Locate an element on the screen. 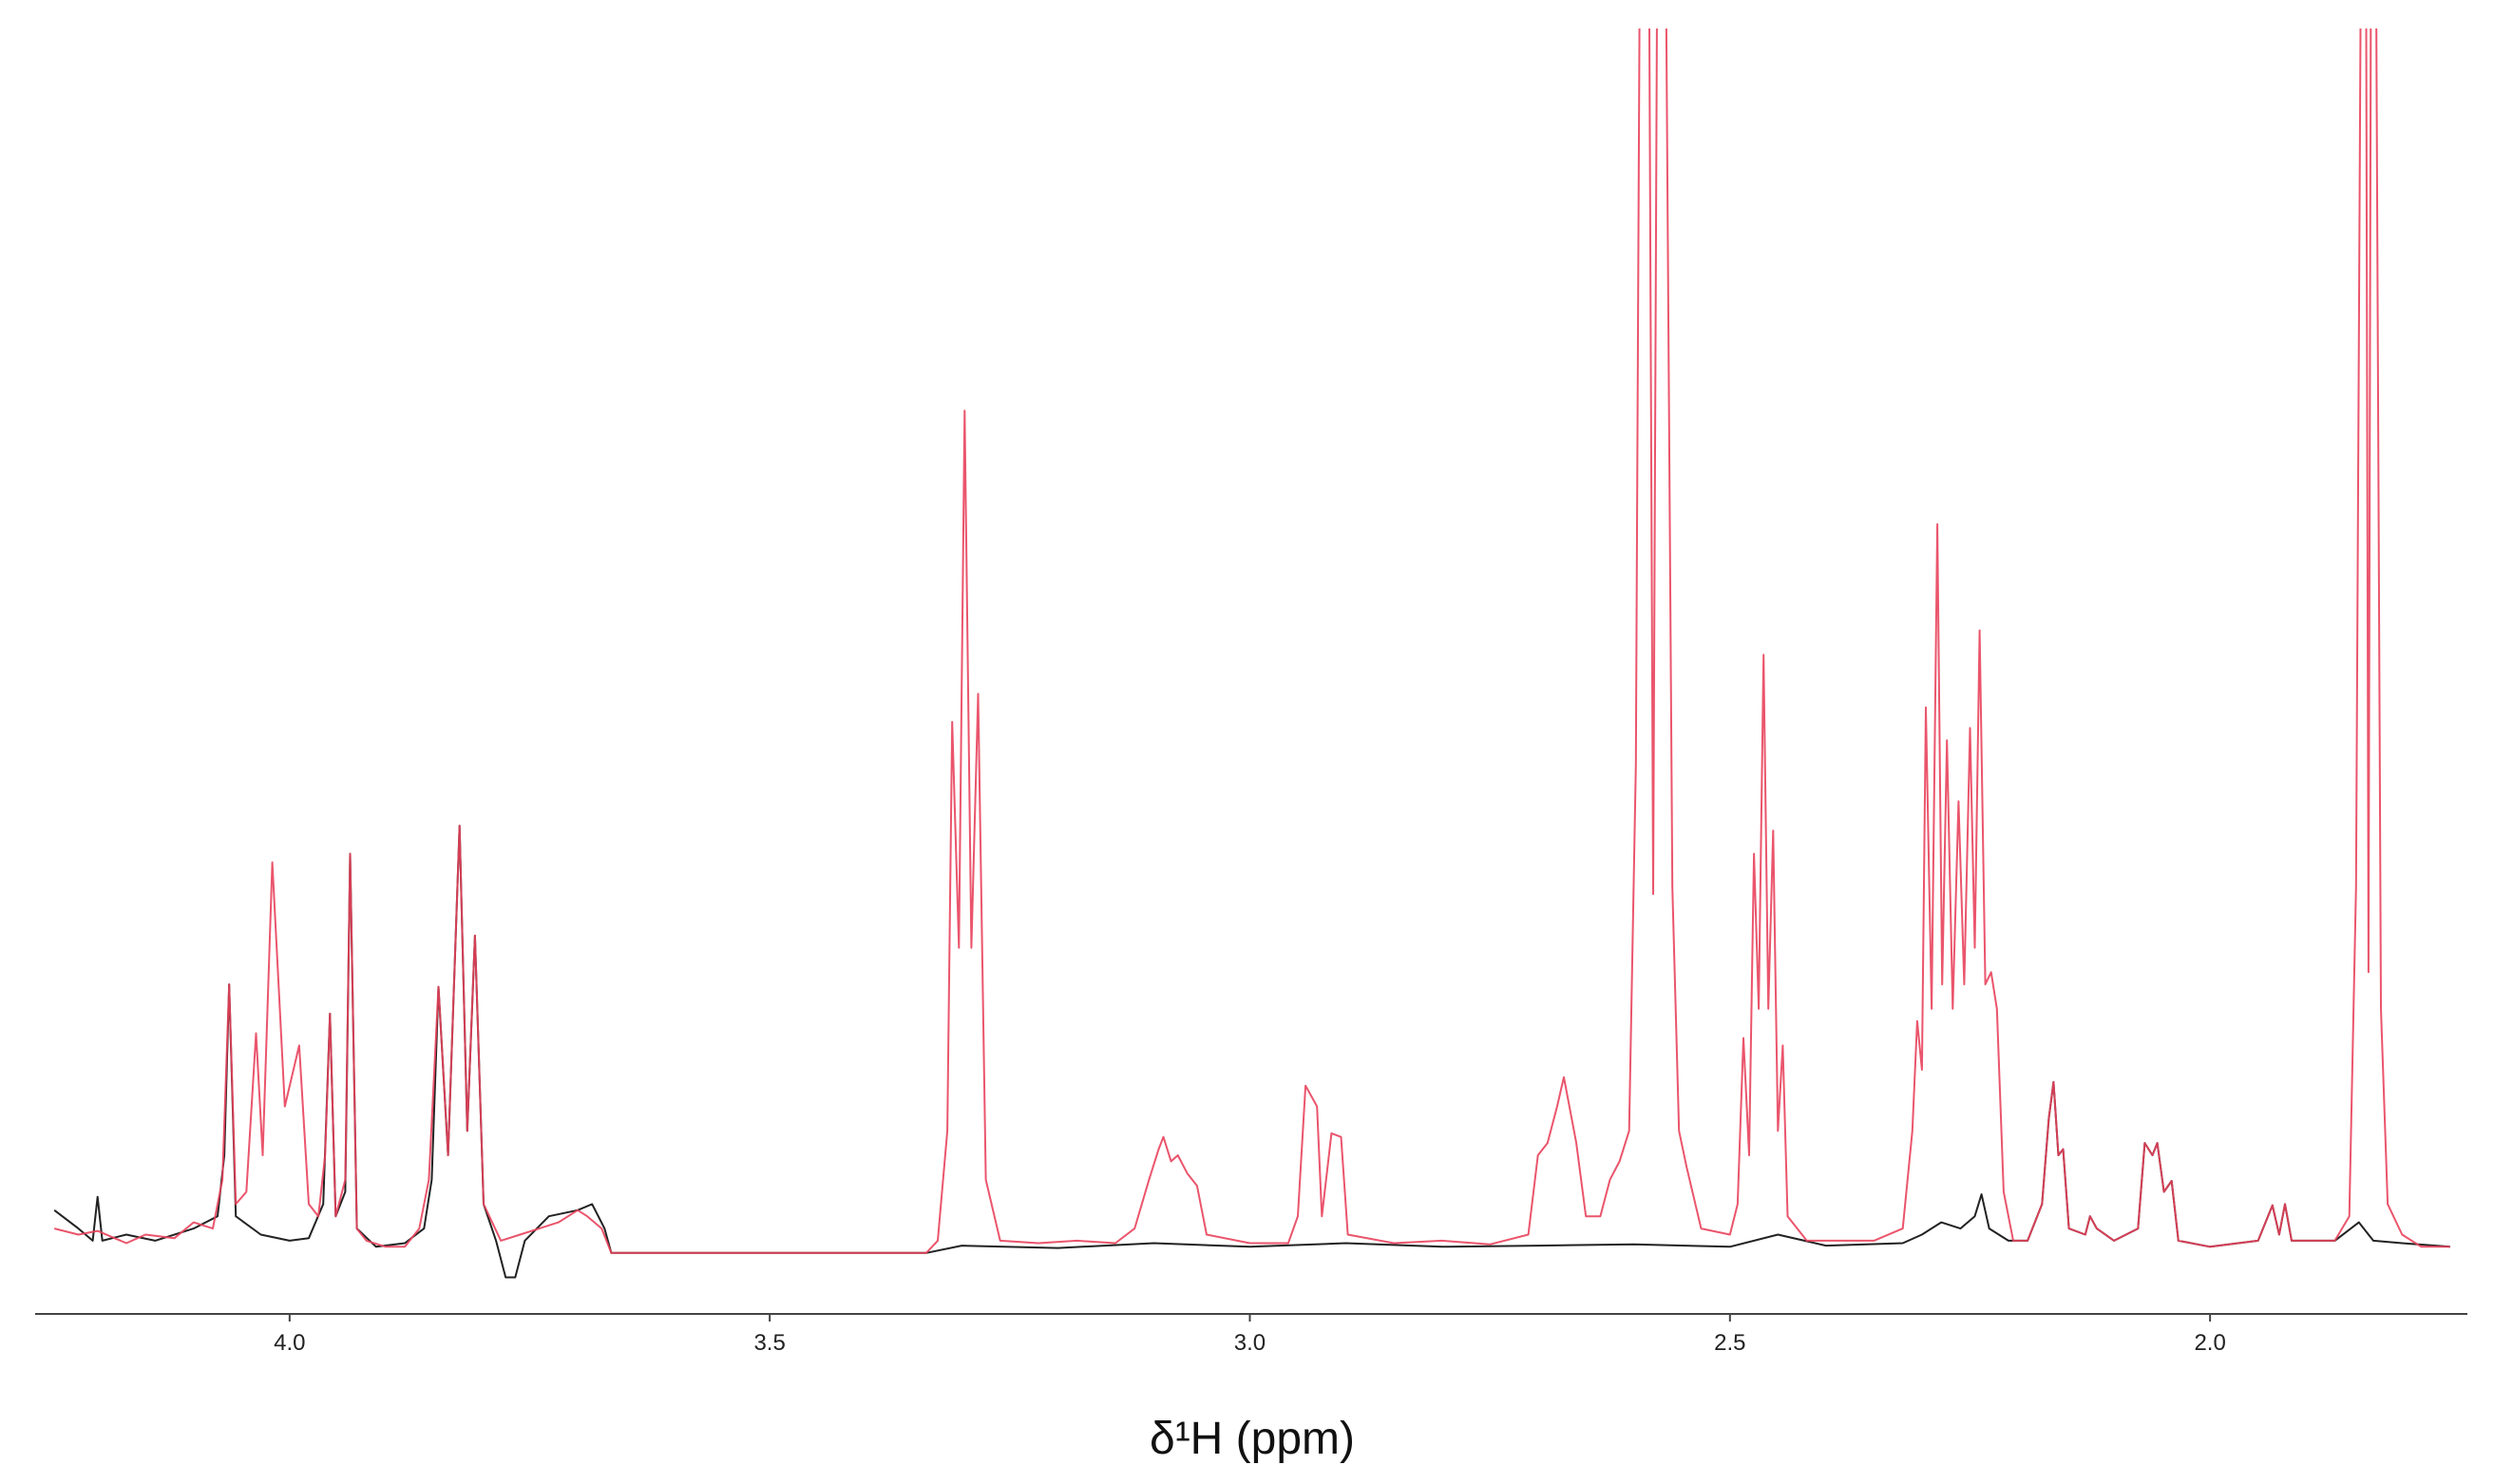 This screenshot has height=1484, width=2494. x-tick-label: 4.0 is located at coordinates (289, 1343).